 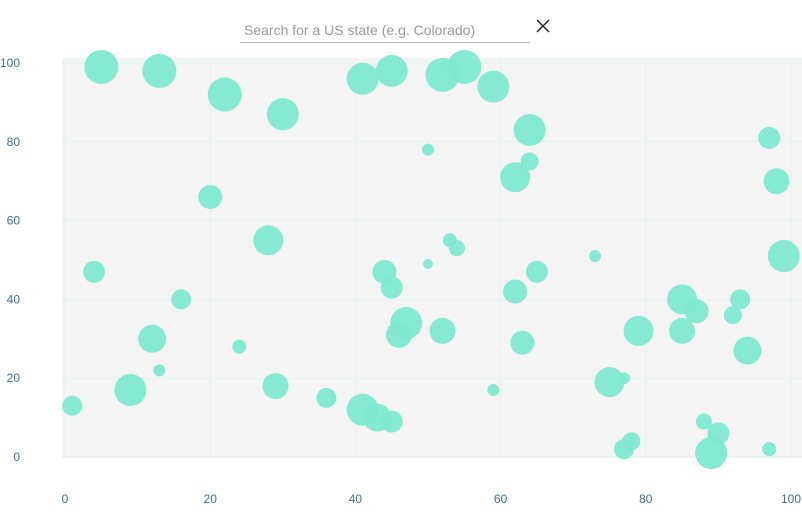 What do you see at coordinates (385, 30) in the screenshot?
I see `search-input` at bounding box center [385, 30].